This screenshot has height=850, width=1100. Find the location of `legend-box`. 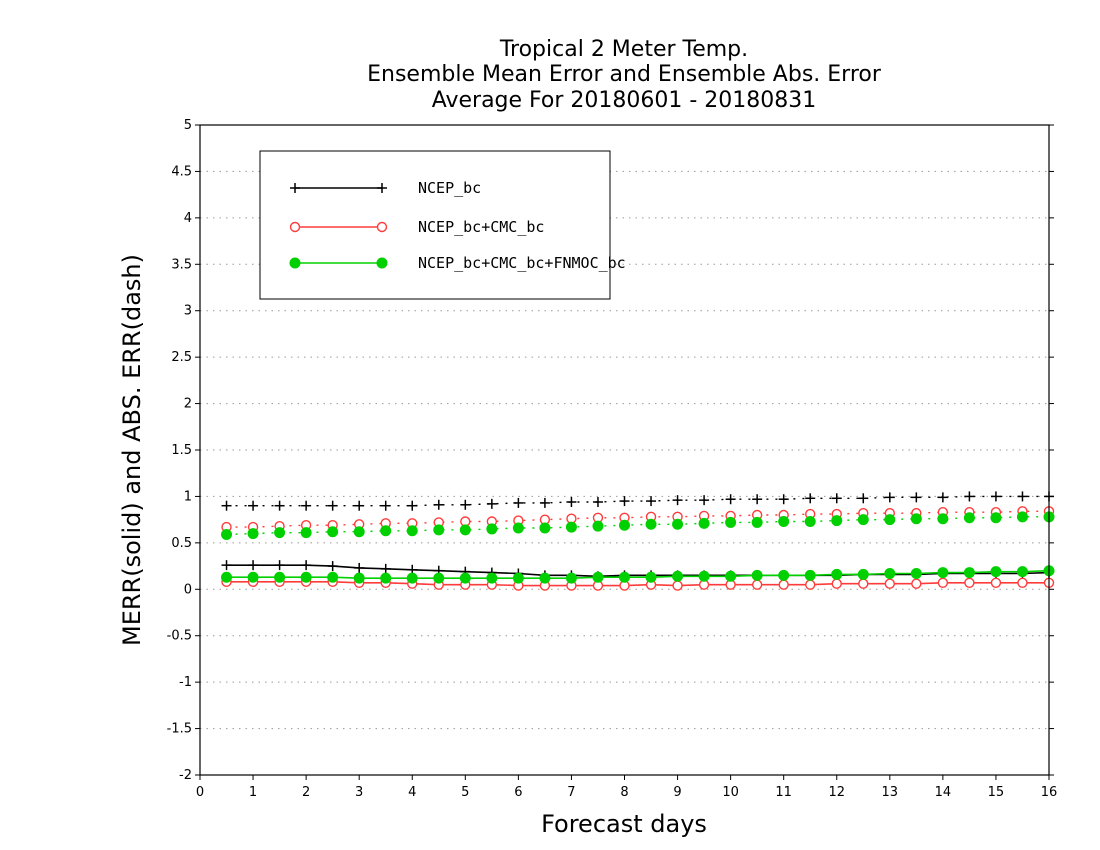

legend-box is located at coordinates (435, 225).